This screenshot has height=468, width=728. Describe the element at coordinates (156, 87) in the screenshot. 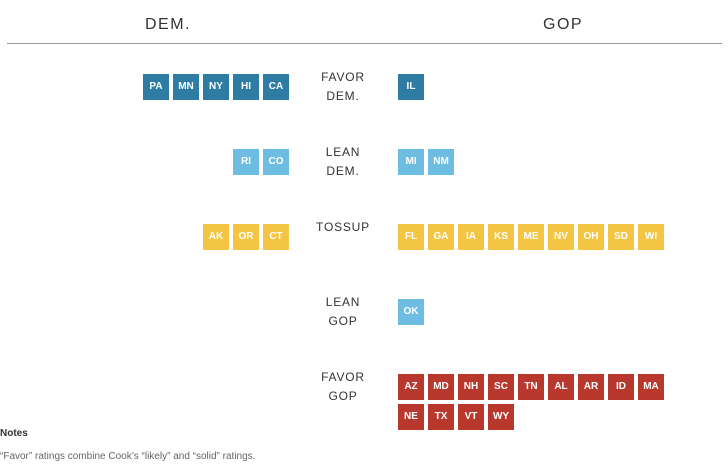

I see `state-tile-pa: PA` at that location.